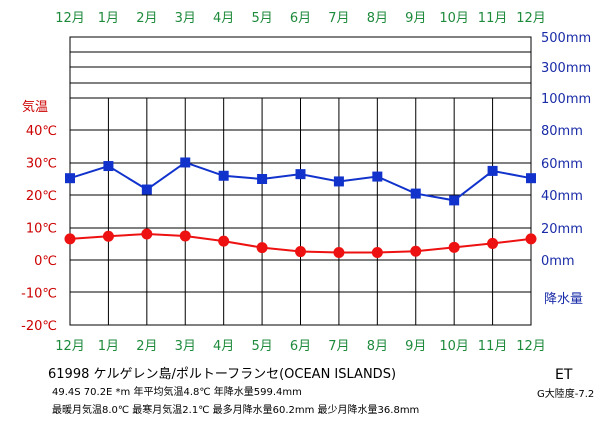 This screenshot has width=611, height=425. What do you see at coordinates (146, 346) in the screenshot?
I see `bottom-month-label: 2月` at bounding box center [146, 346].